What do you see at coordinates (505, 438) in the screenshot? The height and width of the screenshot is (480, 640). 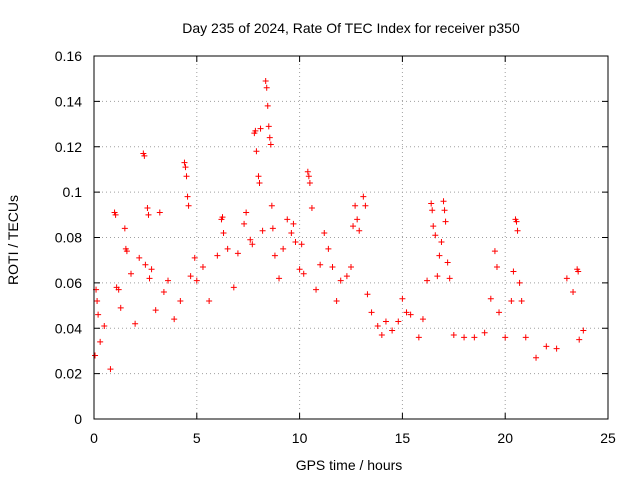 I see `x-tick-label: 20` at bounding box center [505, 438].